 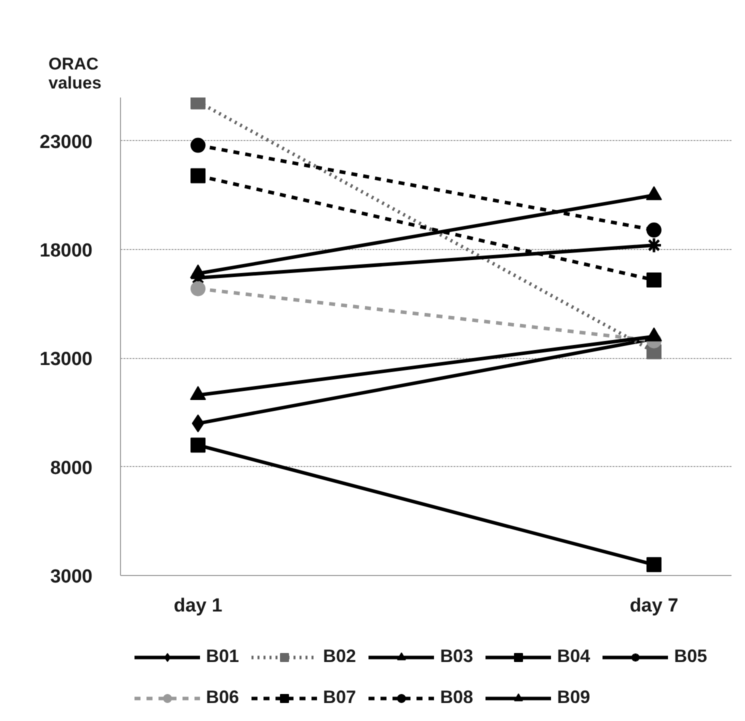 What do you see at coordinates (457, 697) in the screenshot?
I see `legend-label: B08` at bounding box center [457, 697].